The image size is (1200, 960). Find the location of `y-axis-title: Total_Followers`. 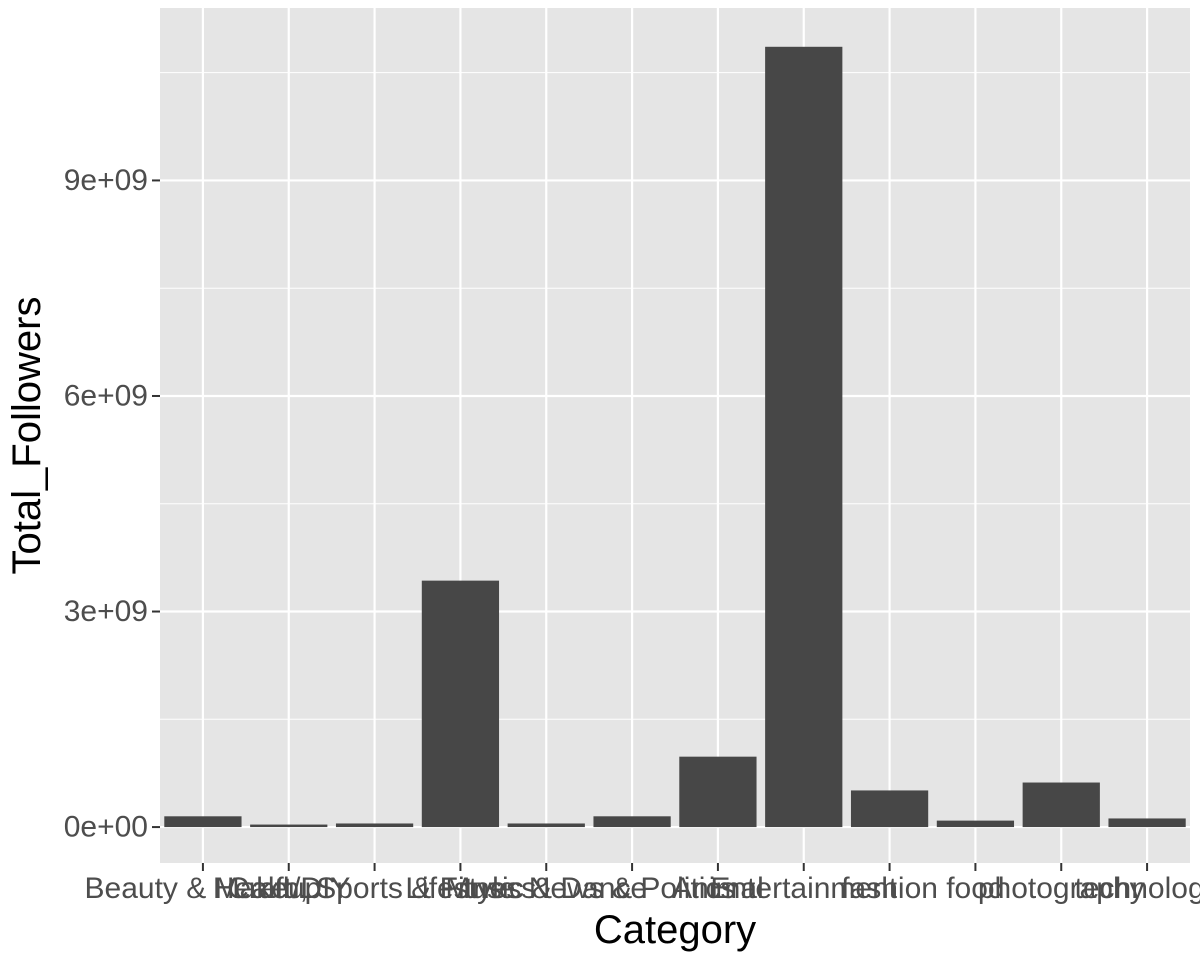

y-axis-title: Total_Followers is located at coordinates (27, 436).